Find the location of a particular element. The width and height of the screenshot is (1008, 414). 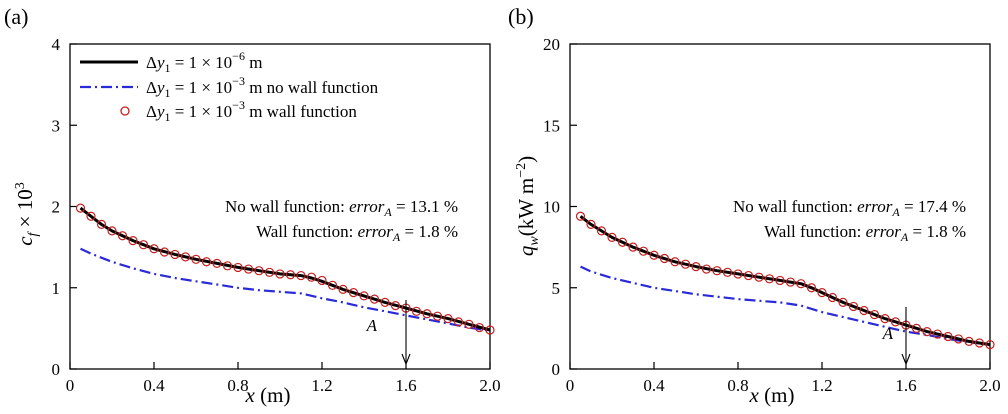

panel-a-arrow-head is located at coordinates (406, 359).